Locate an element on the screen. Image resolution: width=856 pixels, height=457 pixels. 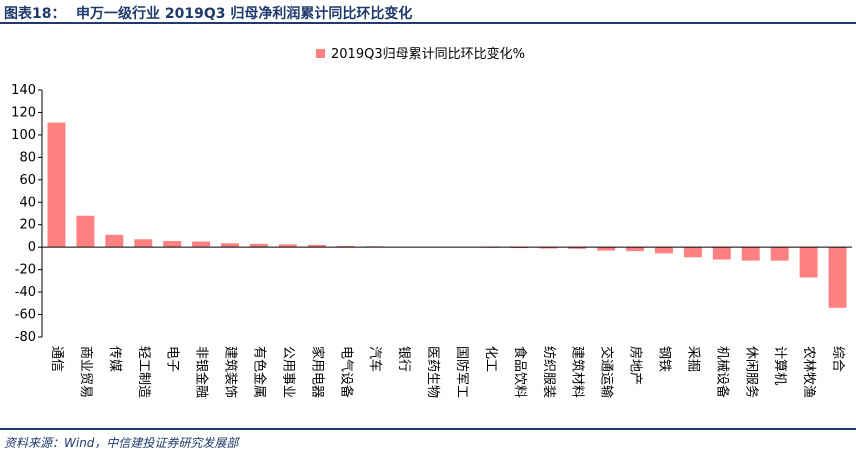
y-tick-label: 20 is located at coordinates (27, 225).